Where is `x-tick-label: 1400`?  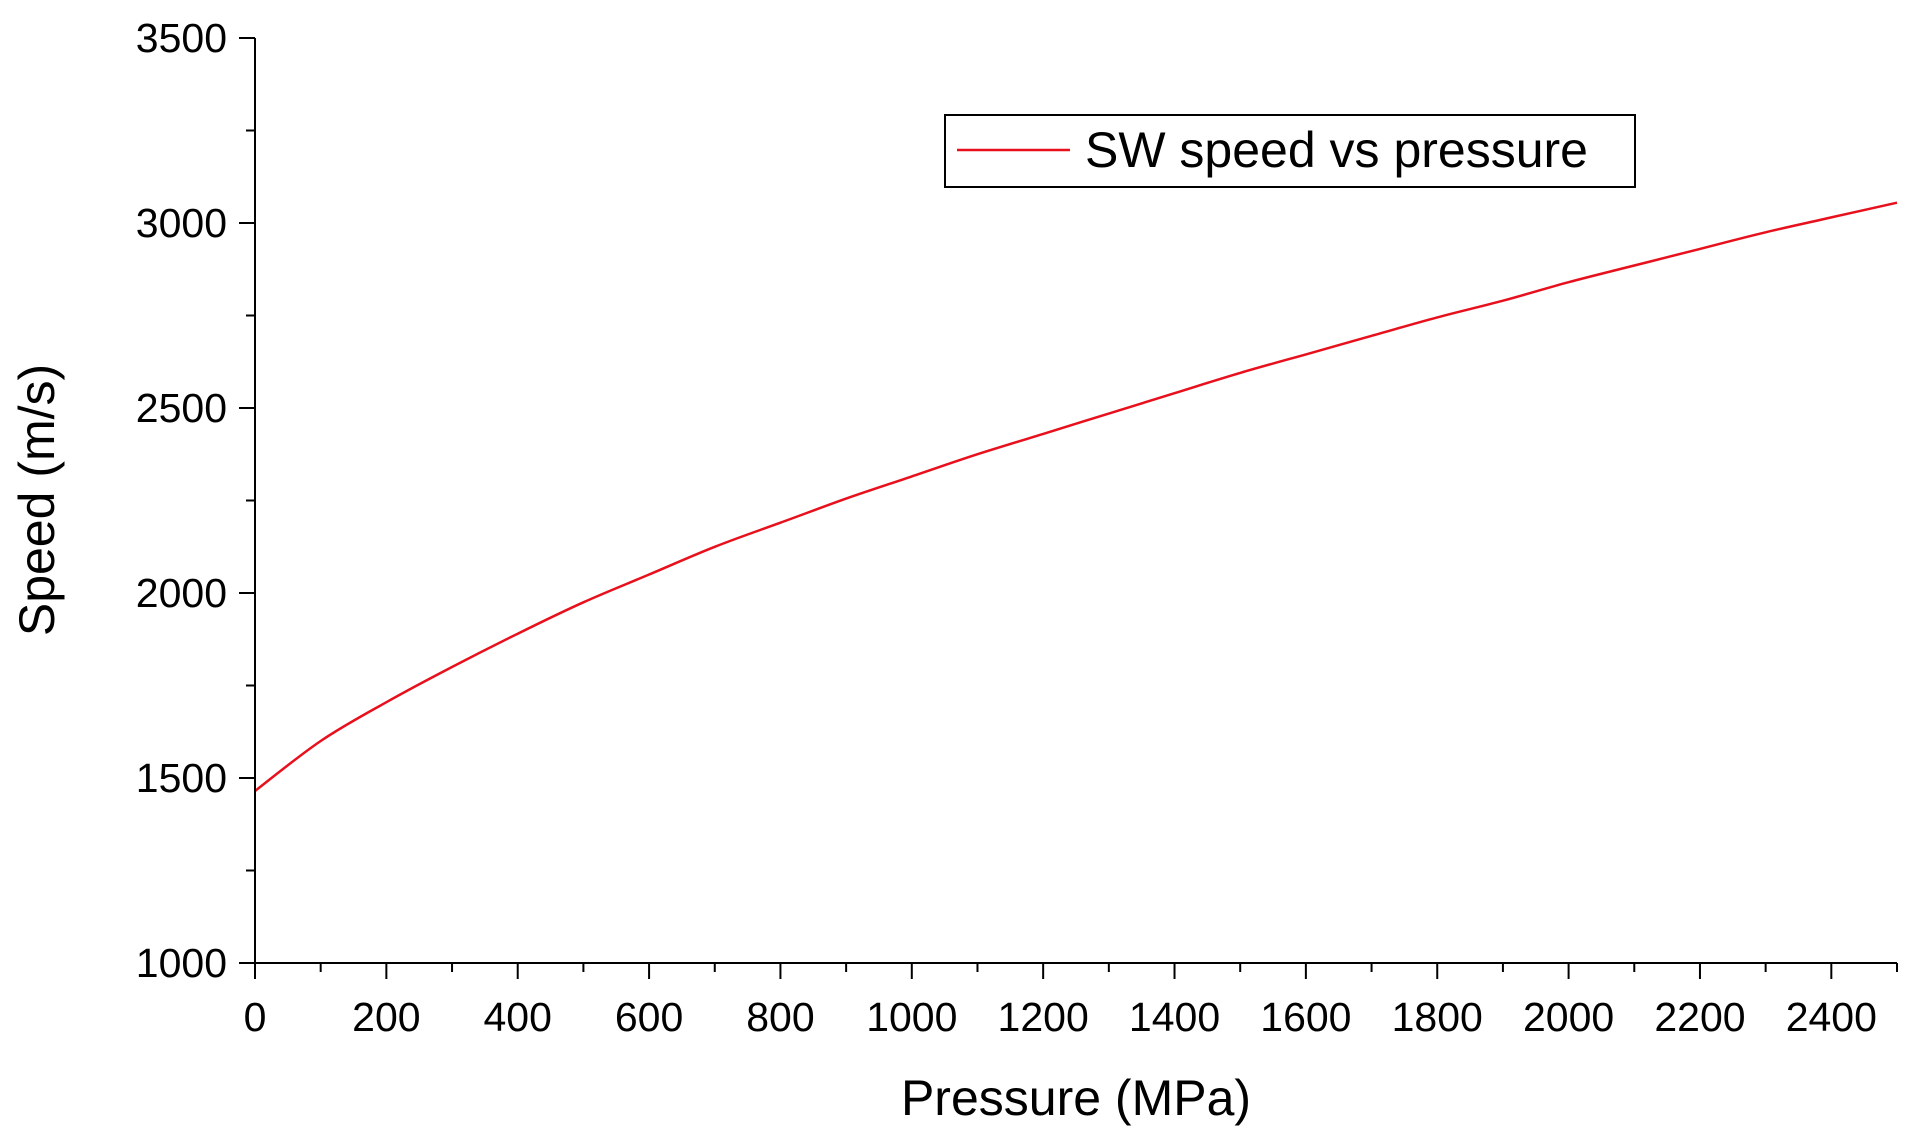 x-tick-label: 1400 is located at coordinates (1174, 1017).